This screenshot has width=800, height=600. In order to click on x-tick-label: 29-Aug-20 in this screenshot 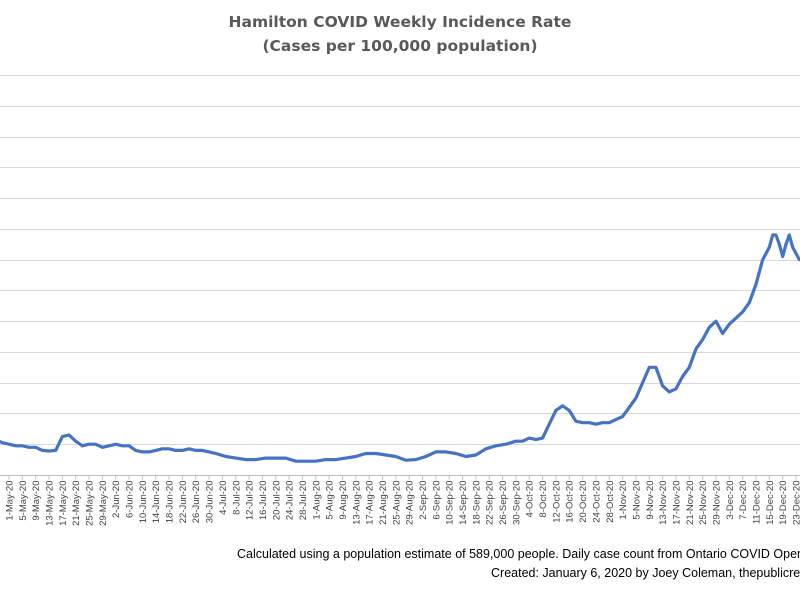, I will do `click(410, 503)`.